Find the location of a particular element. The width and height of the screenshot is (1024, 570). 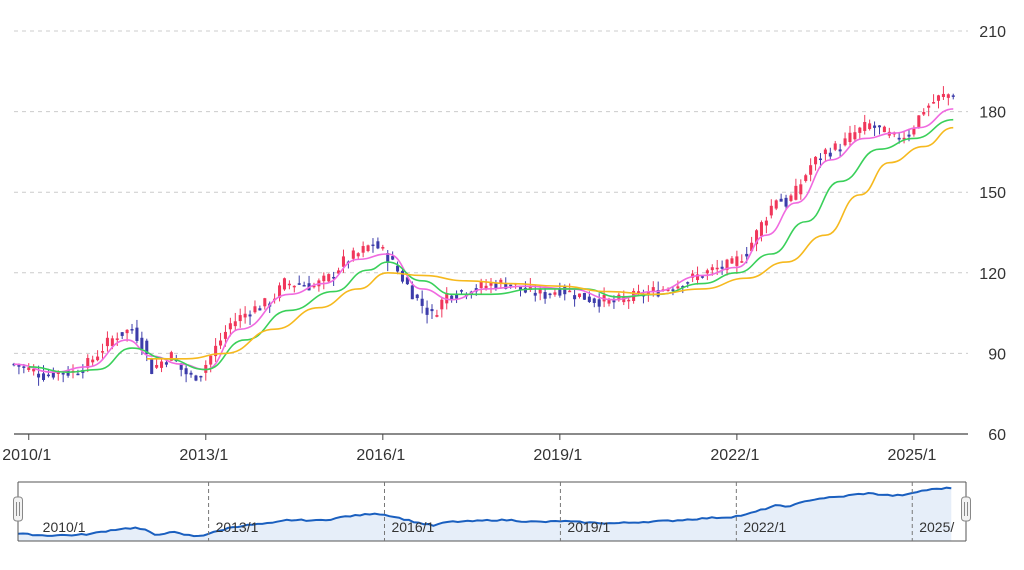

y-tick-label: 60 is located at coordinates (997, 435).